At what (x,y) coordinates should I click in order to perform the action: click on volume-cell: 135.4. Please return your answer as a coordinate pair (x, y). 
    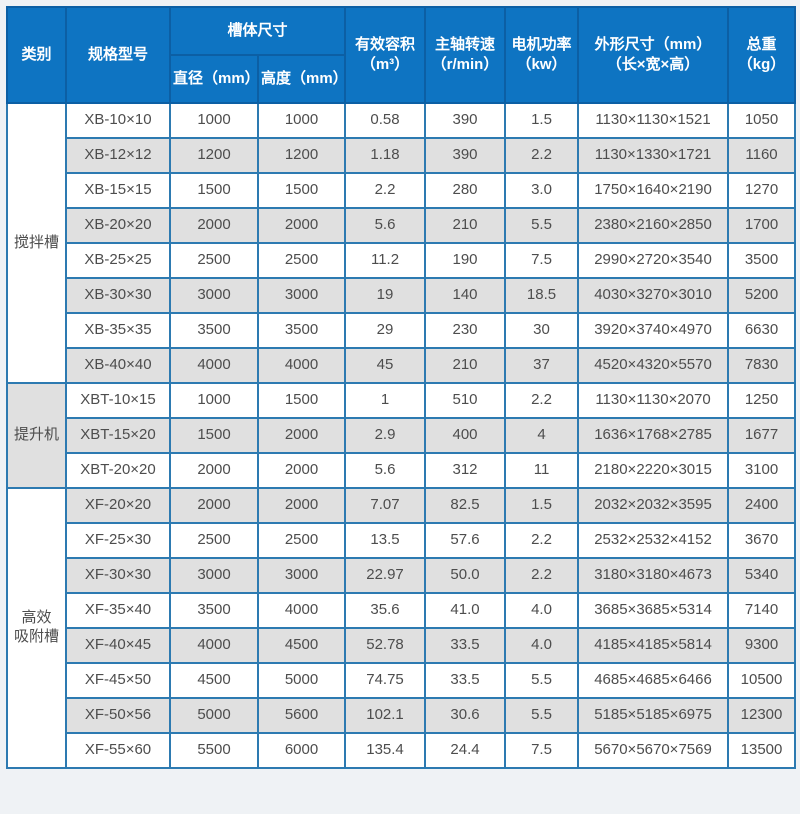
    Looking at the image, I should click on (385, 750).